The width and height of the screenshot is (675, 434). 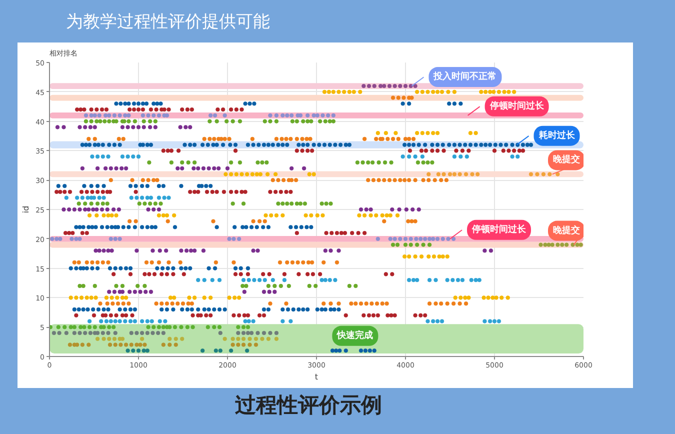 I want to click on chart-title: 为教学过程性评价提供可能, so click(x=168, y=22).